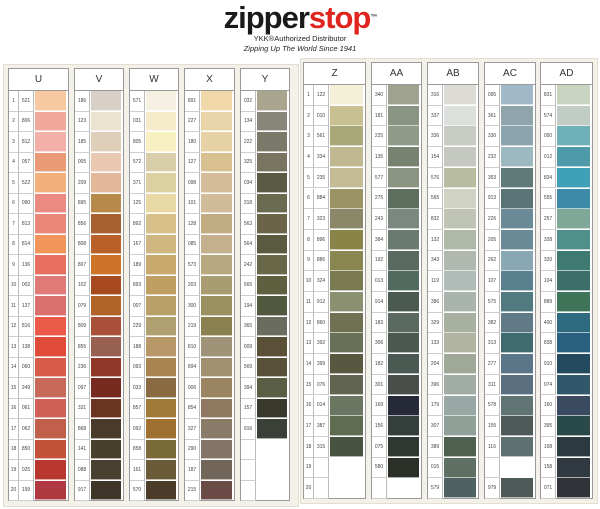 Image resolution: width=600 pixels, height=509 pixels. I want to click on color-code: 219, so click(192, 326).